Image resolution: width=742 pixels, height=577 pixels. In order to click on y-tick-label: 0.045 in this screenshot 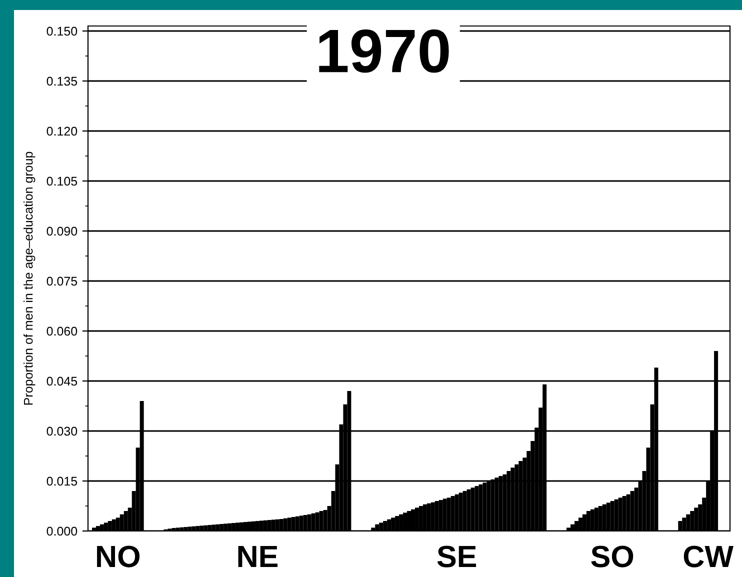, I will do `click(62, 381)`.